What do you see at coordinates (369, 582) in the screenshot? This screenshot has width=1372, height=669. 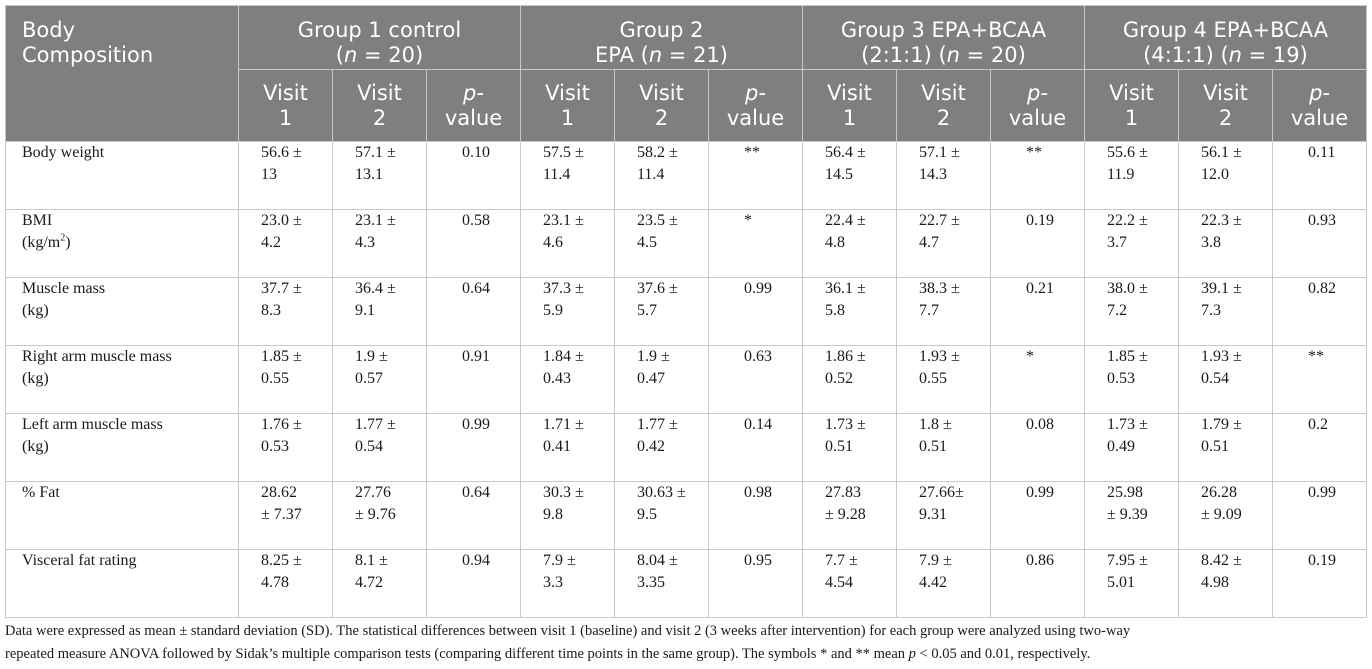 I see `cell-line: 4.72` at bounding box center [369, 582].